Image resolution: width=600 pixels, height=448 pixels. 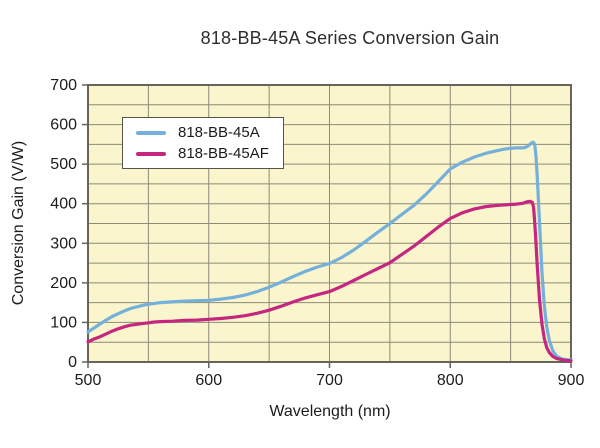 What do you see at coordinates (63, 283) in the screenshot?
I see `y-tick-label: 200` at bounding box center [63, 283].